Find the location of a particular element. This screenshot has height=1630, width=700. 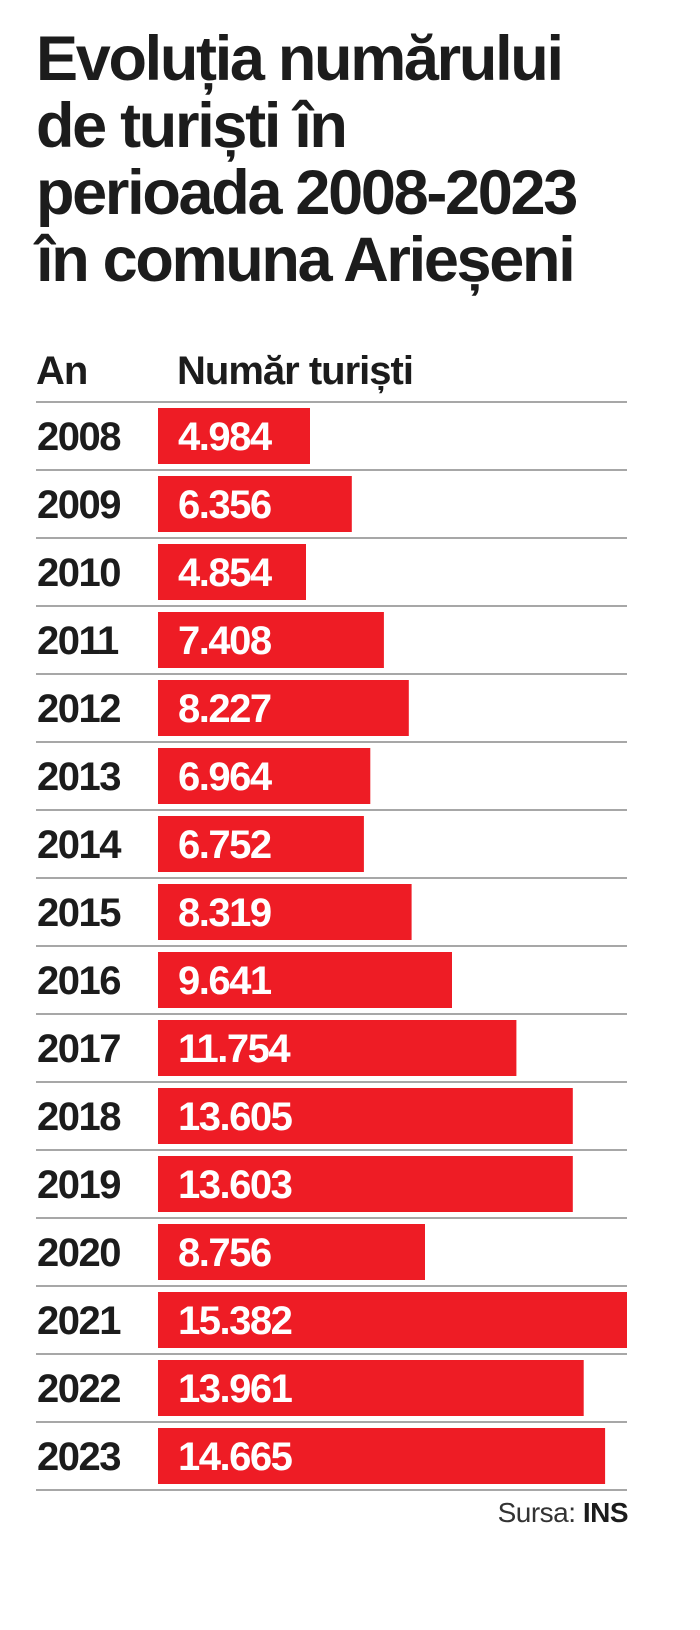

source-label: Sursa: is located at coordinates (536, 1512).